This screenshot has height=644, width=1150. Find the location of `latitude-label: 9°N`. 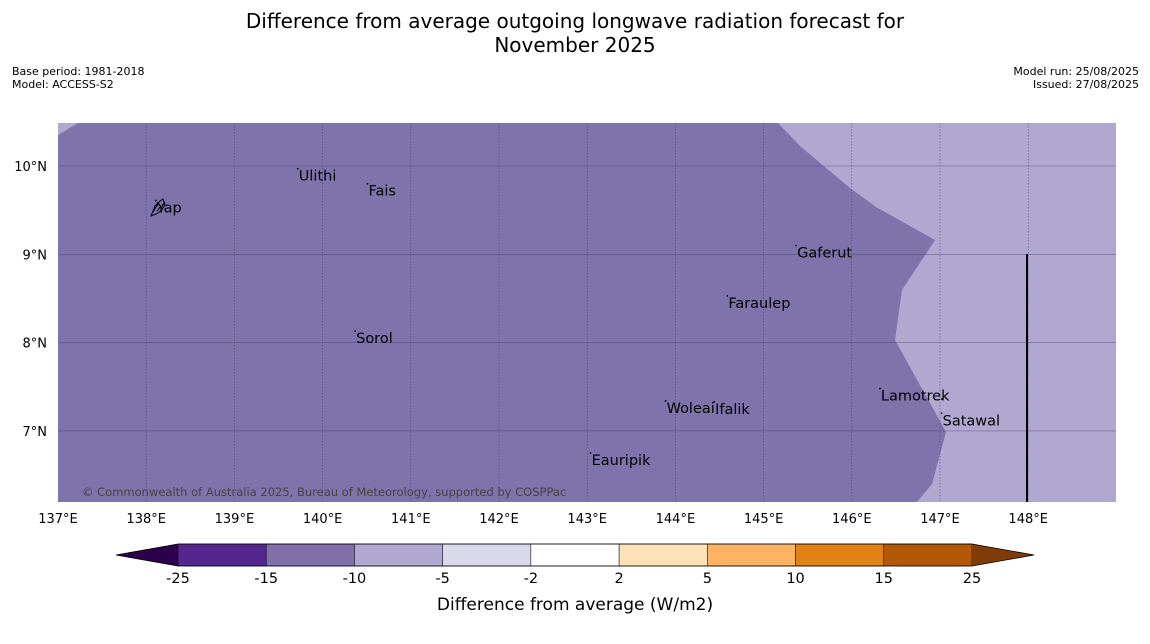

latitude-label: 9°N is located at coordinates (35, 255).